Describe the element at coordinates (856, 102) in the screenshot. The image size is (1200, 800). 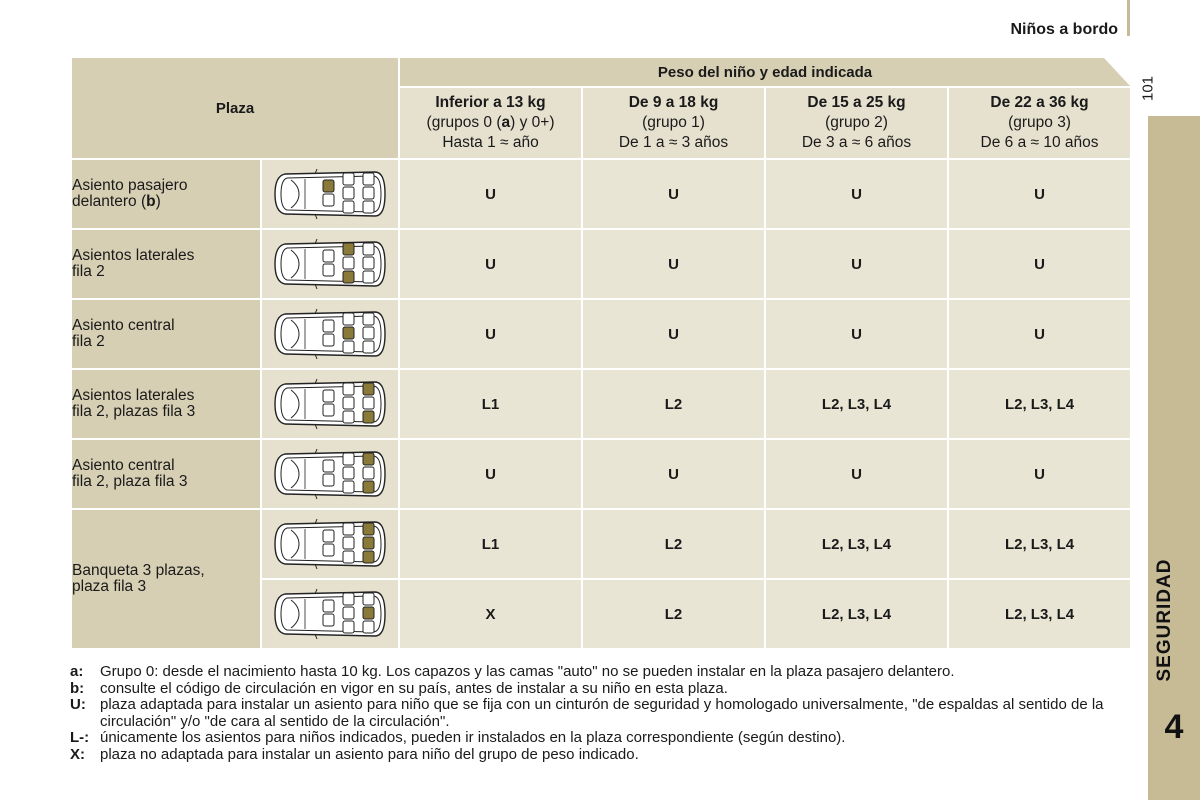
I see `column-title: De 15 a 25 kg` at that location.